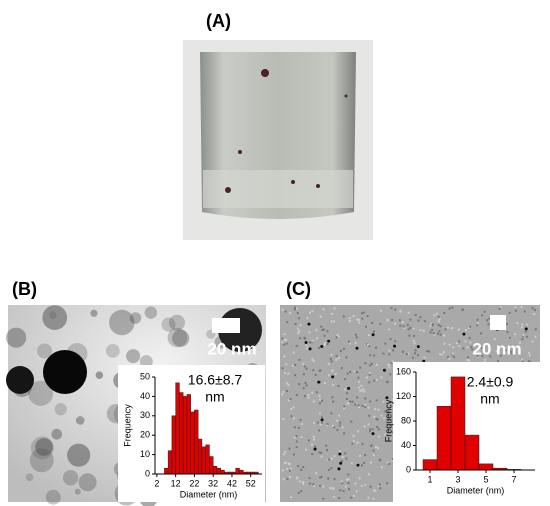 The image size is (550, 506). Describe the element at coordinates (489, 399) in the screenshot. I see `annotation: nm` at that location.